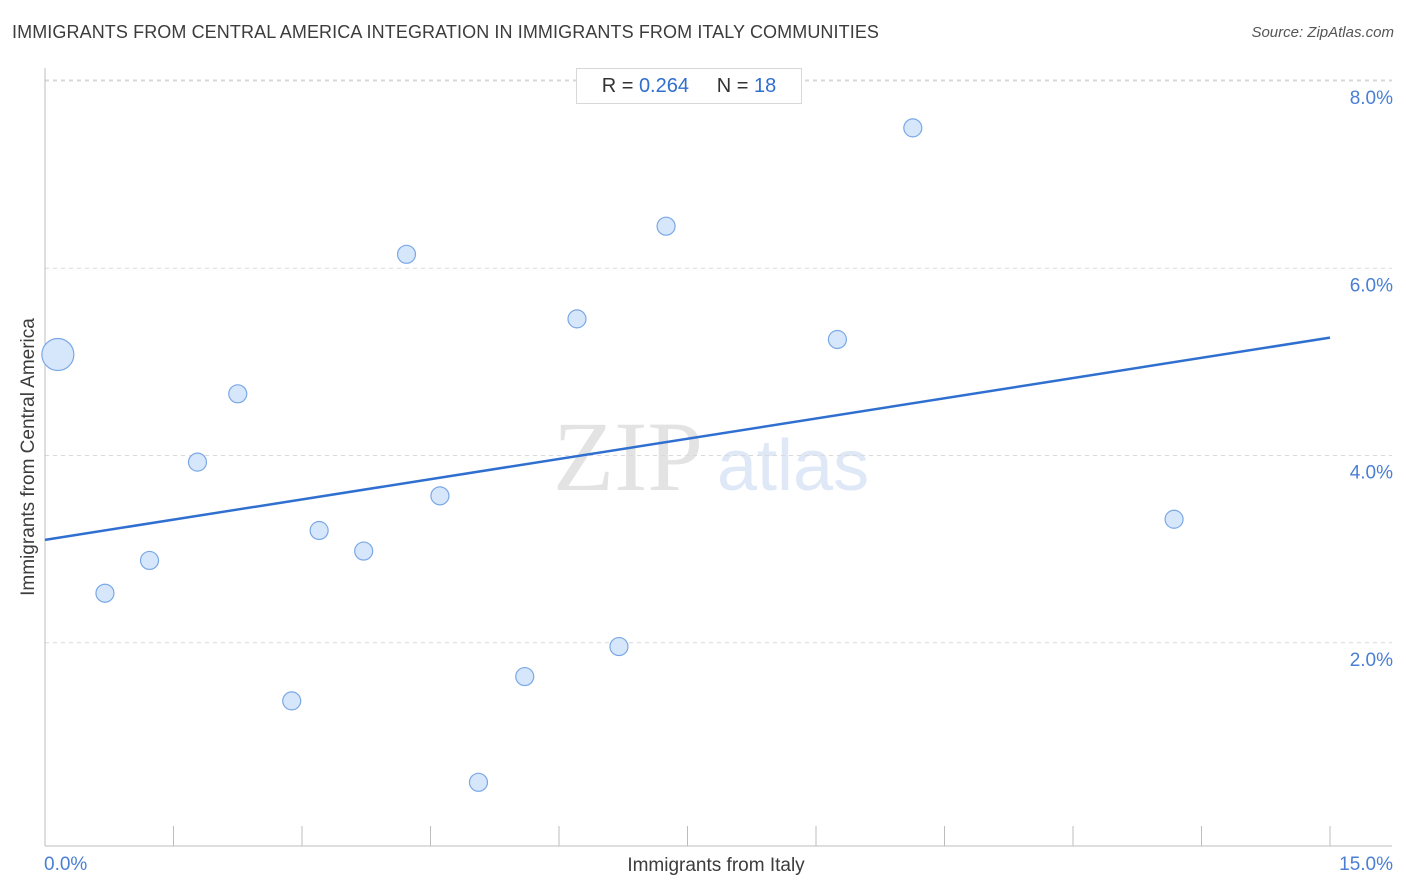 Image resolution: width=1406 pixels, height=892 pixels. I want to click on r-label: R =, so click(620, 86).